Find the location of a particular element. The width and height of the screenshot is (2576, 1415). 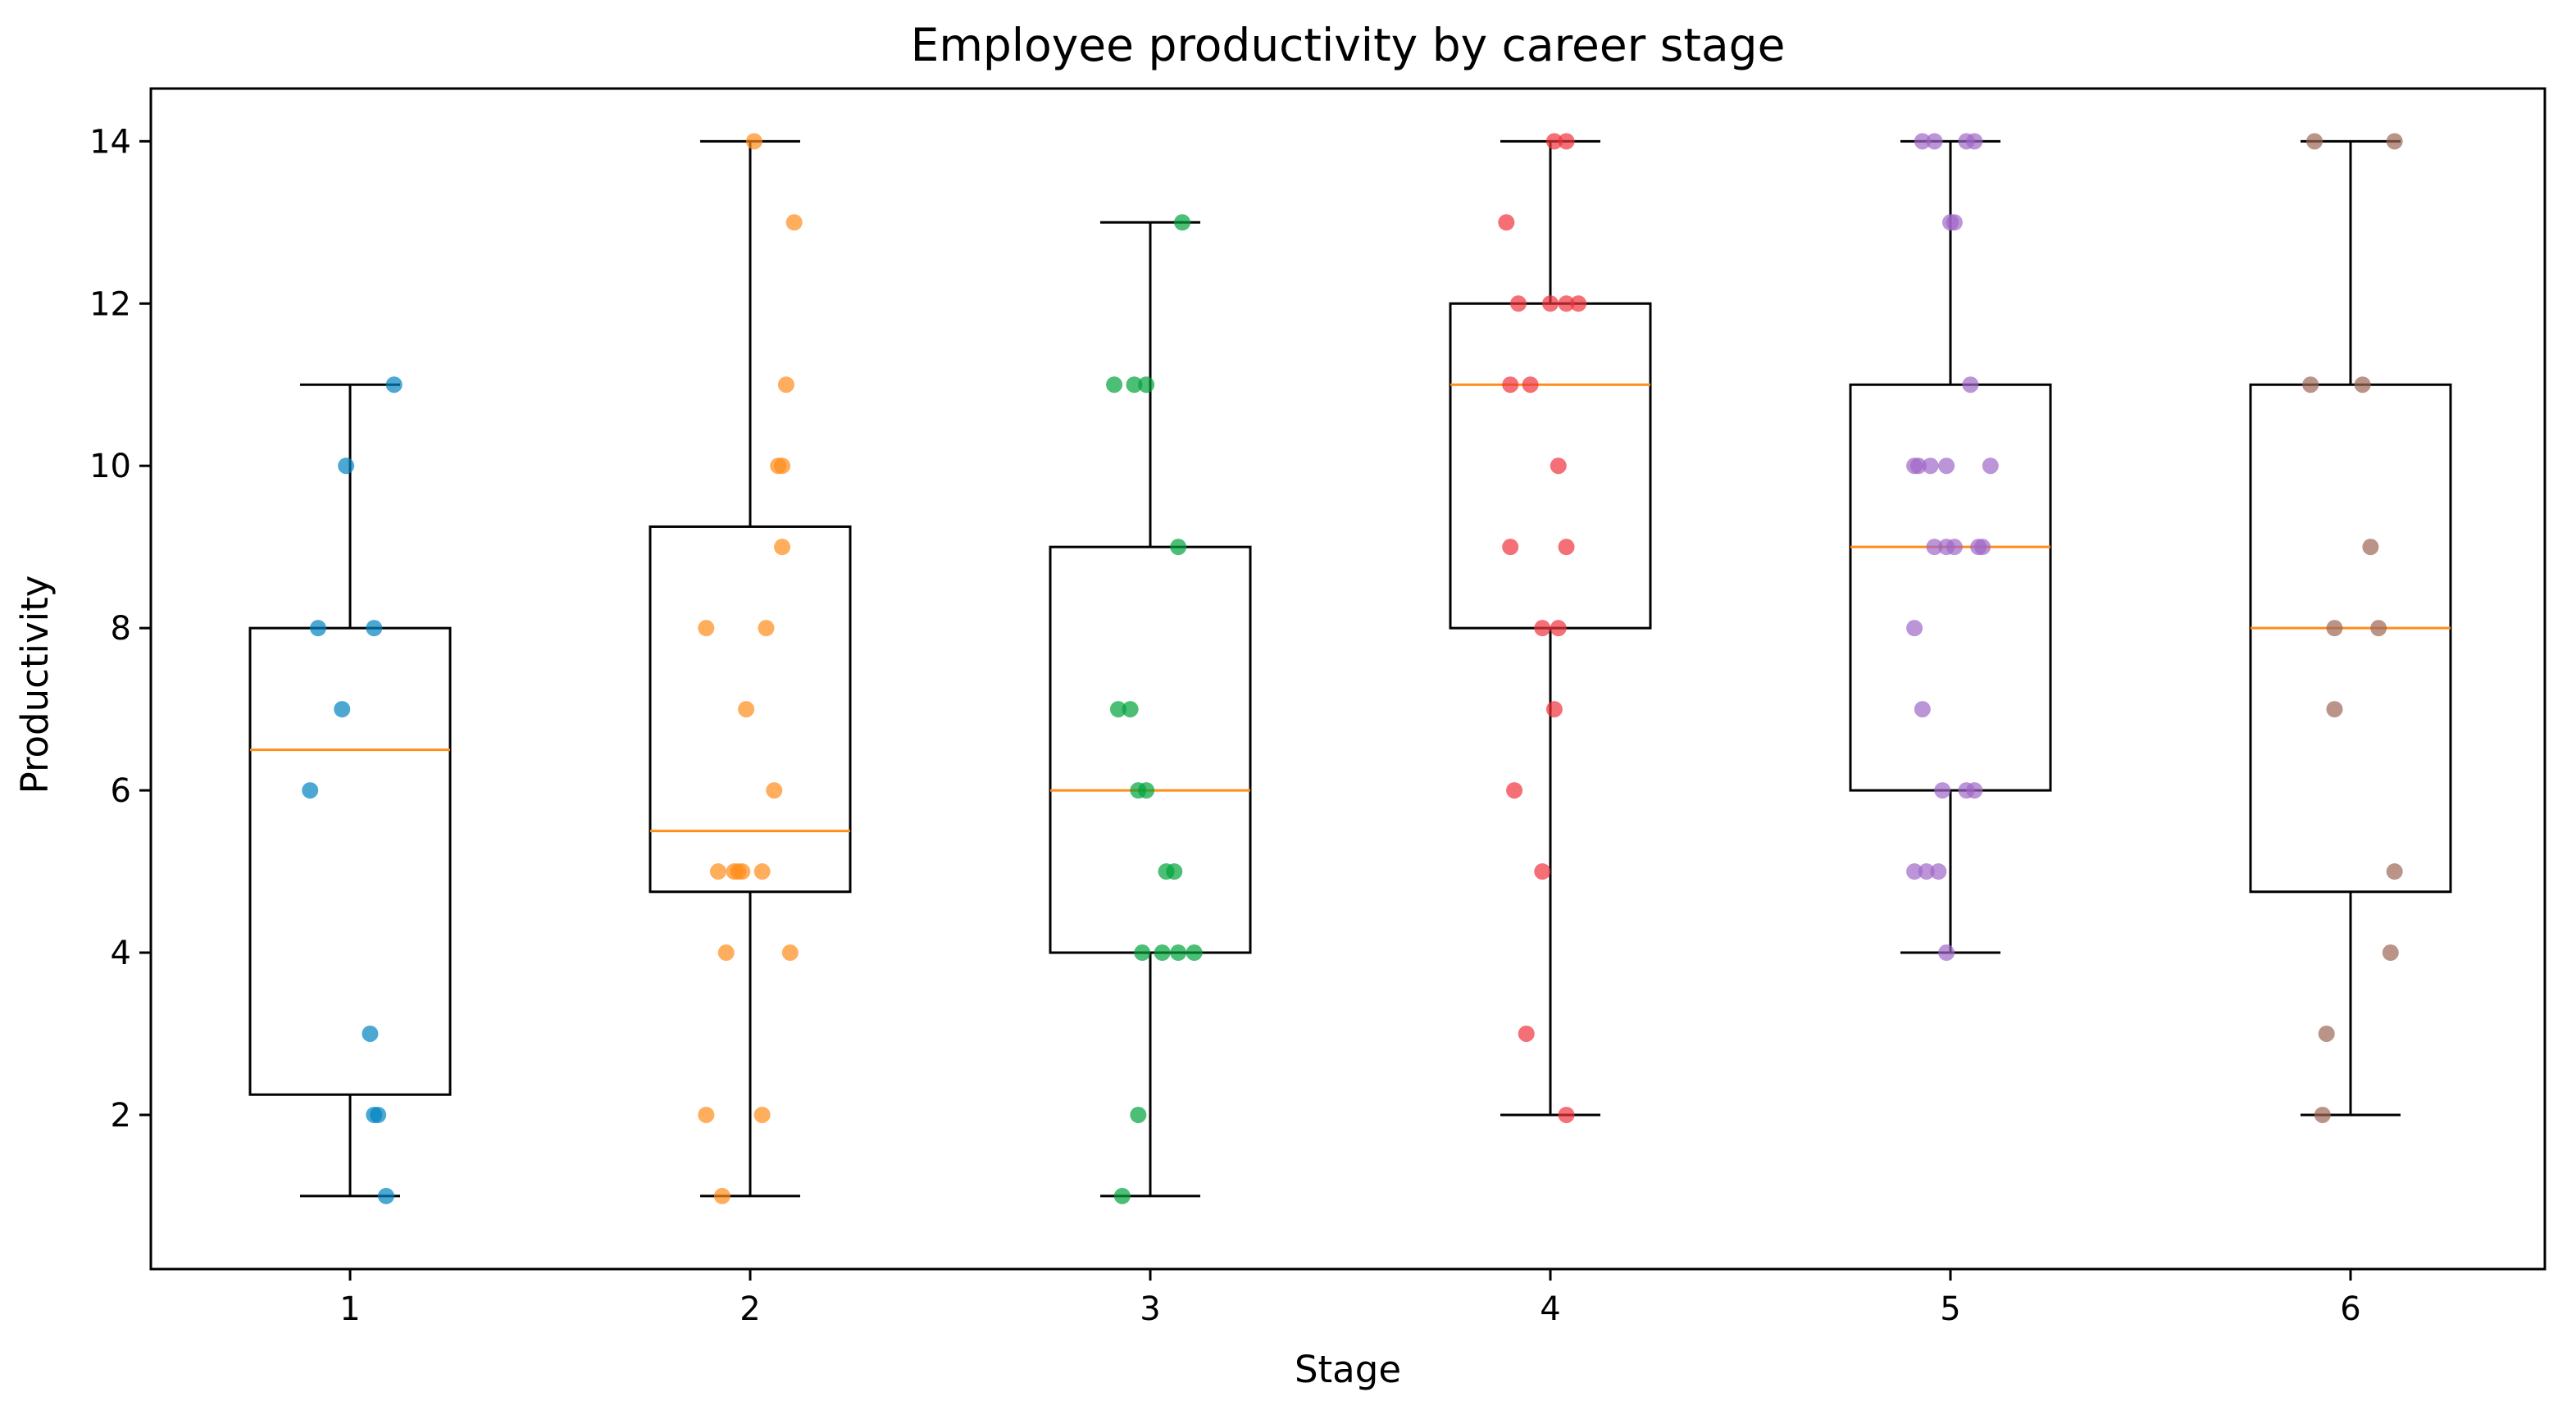

chart-title: Employee productivity by career stage is located at coordinates (1348, 45).